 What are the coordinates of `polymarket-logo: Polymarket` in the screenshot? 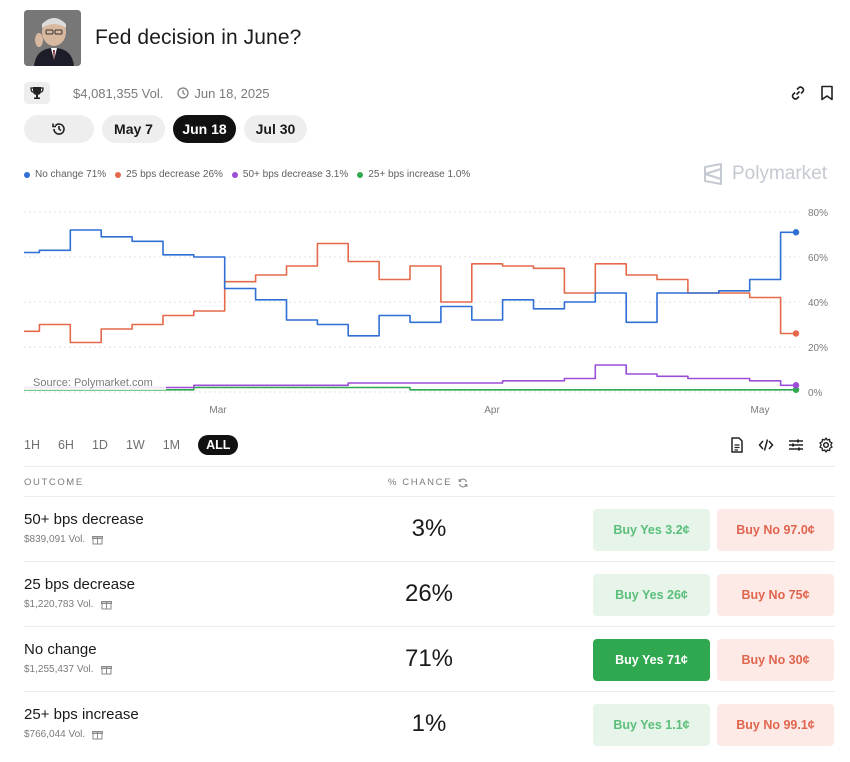 It's located at (764, 174).